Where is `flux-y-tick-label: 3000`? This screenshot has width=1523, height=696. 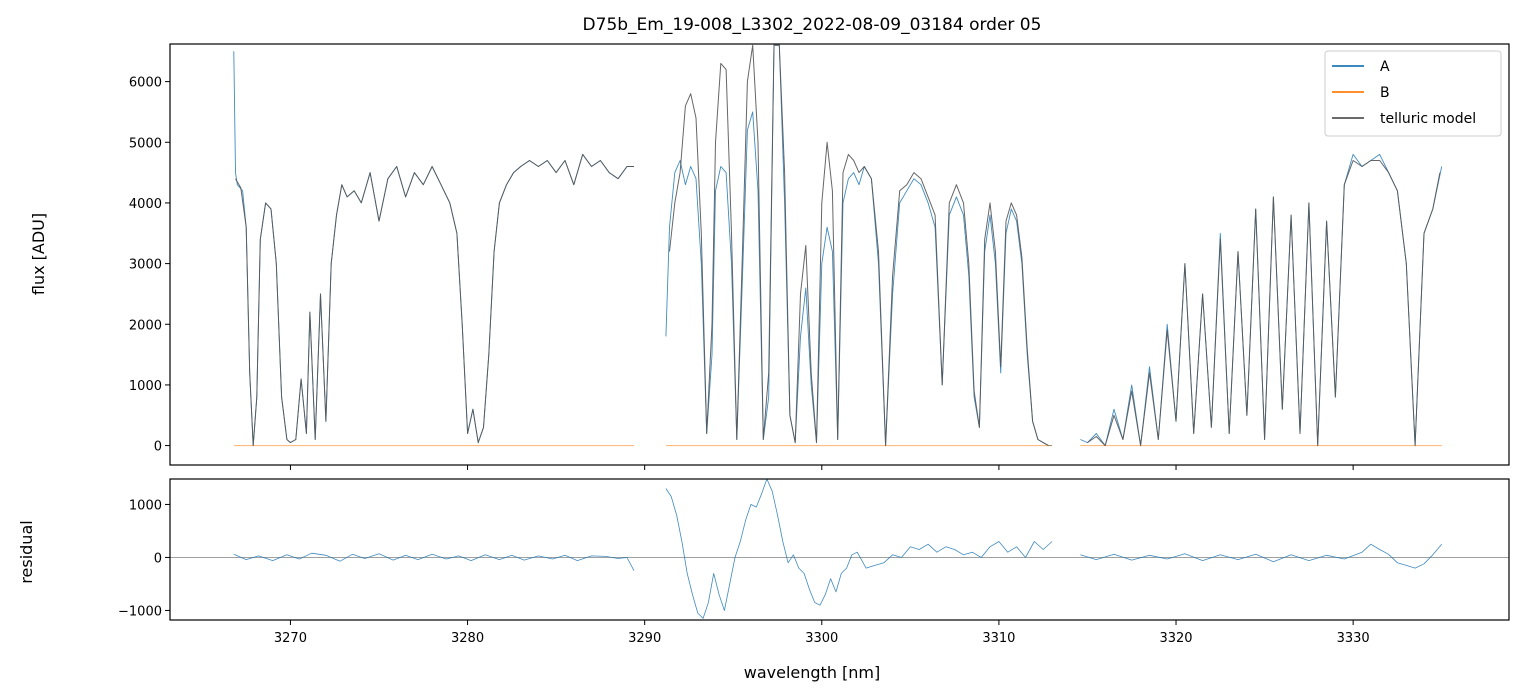
flux-y-tick-label: 3000 is located at coordinates (145, 265).